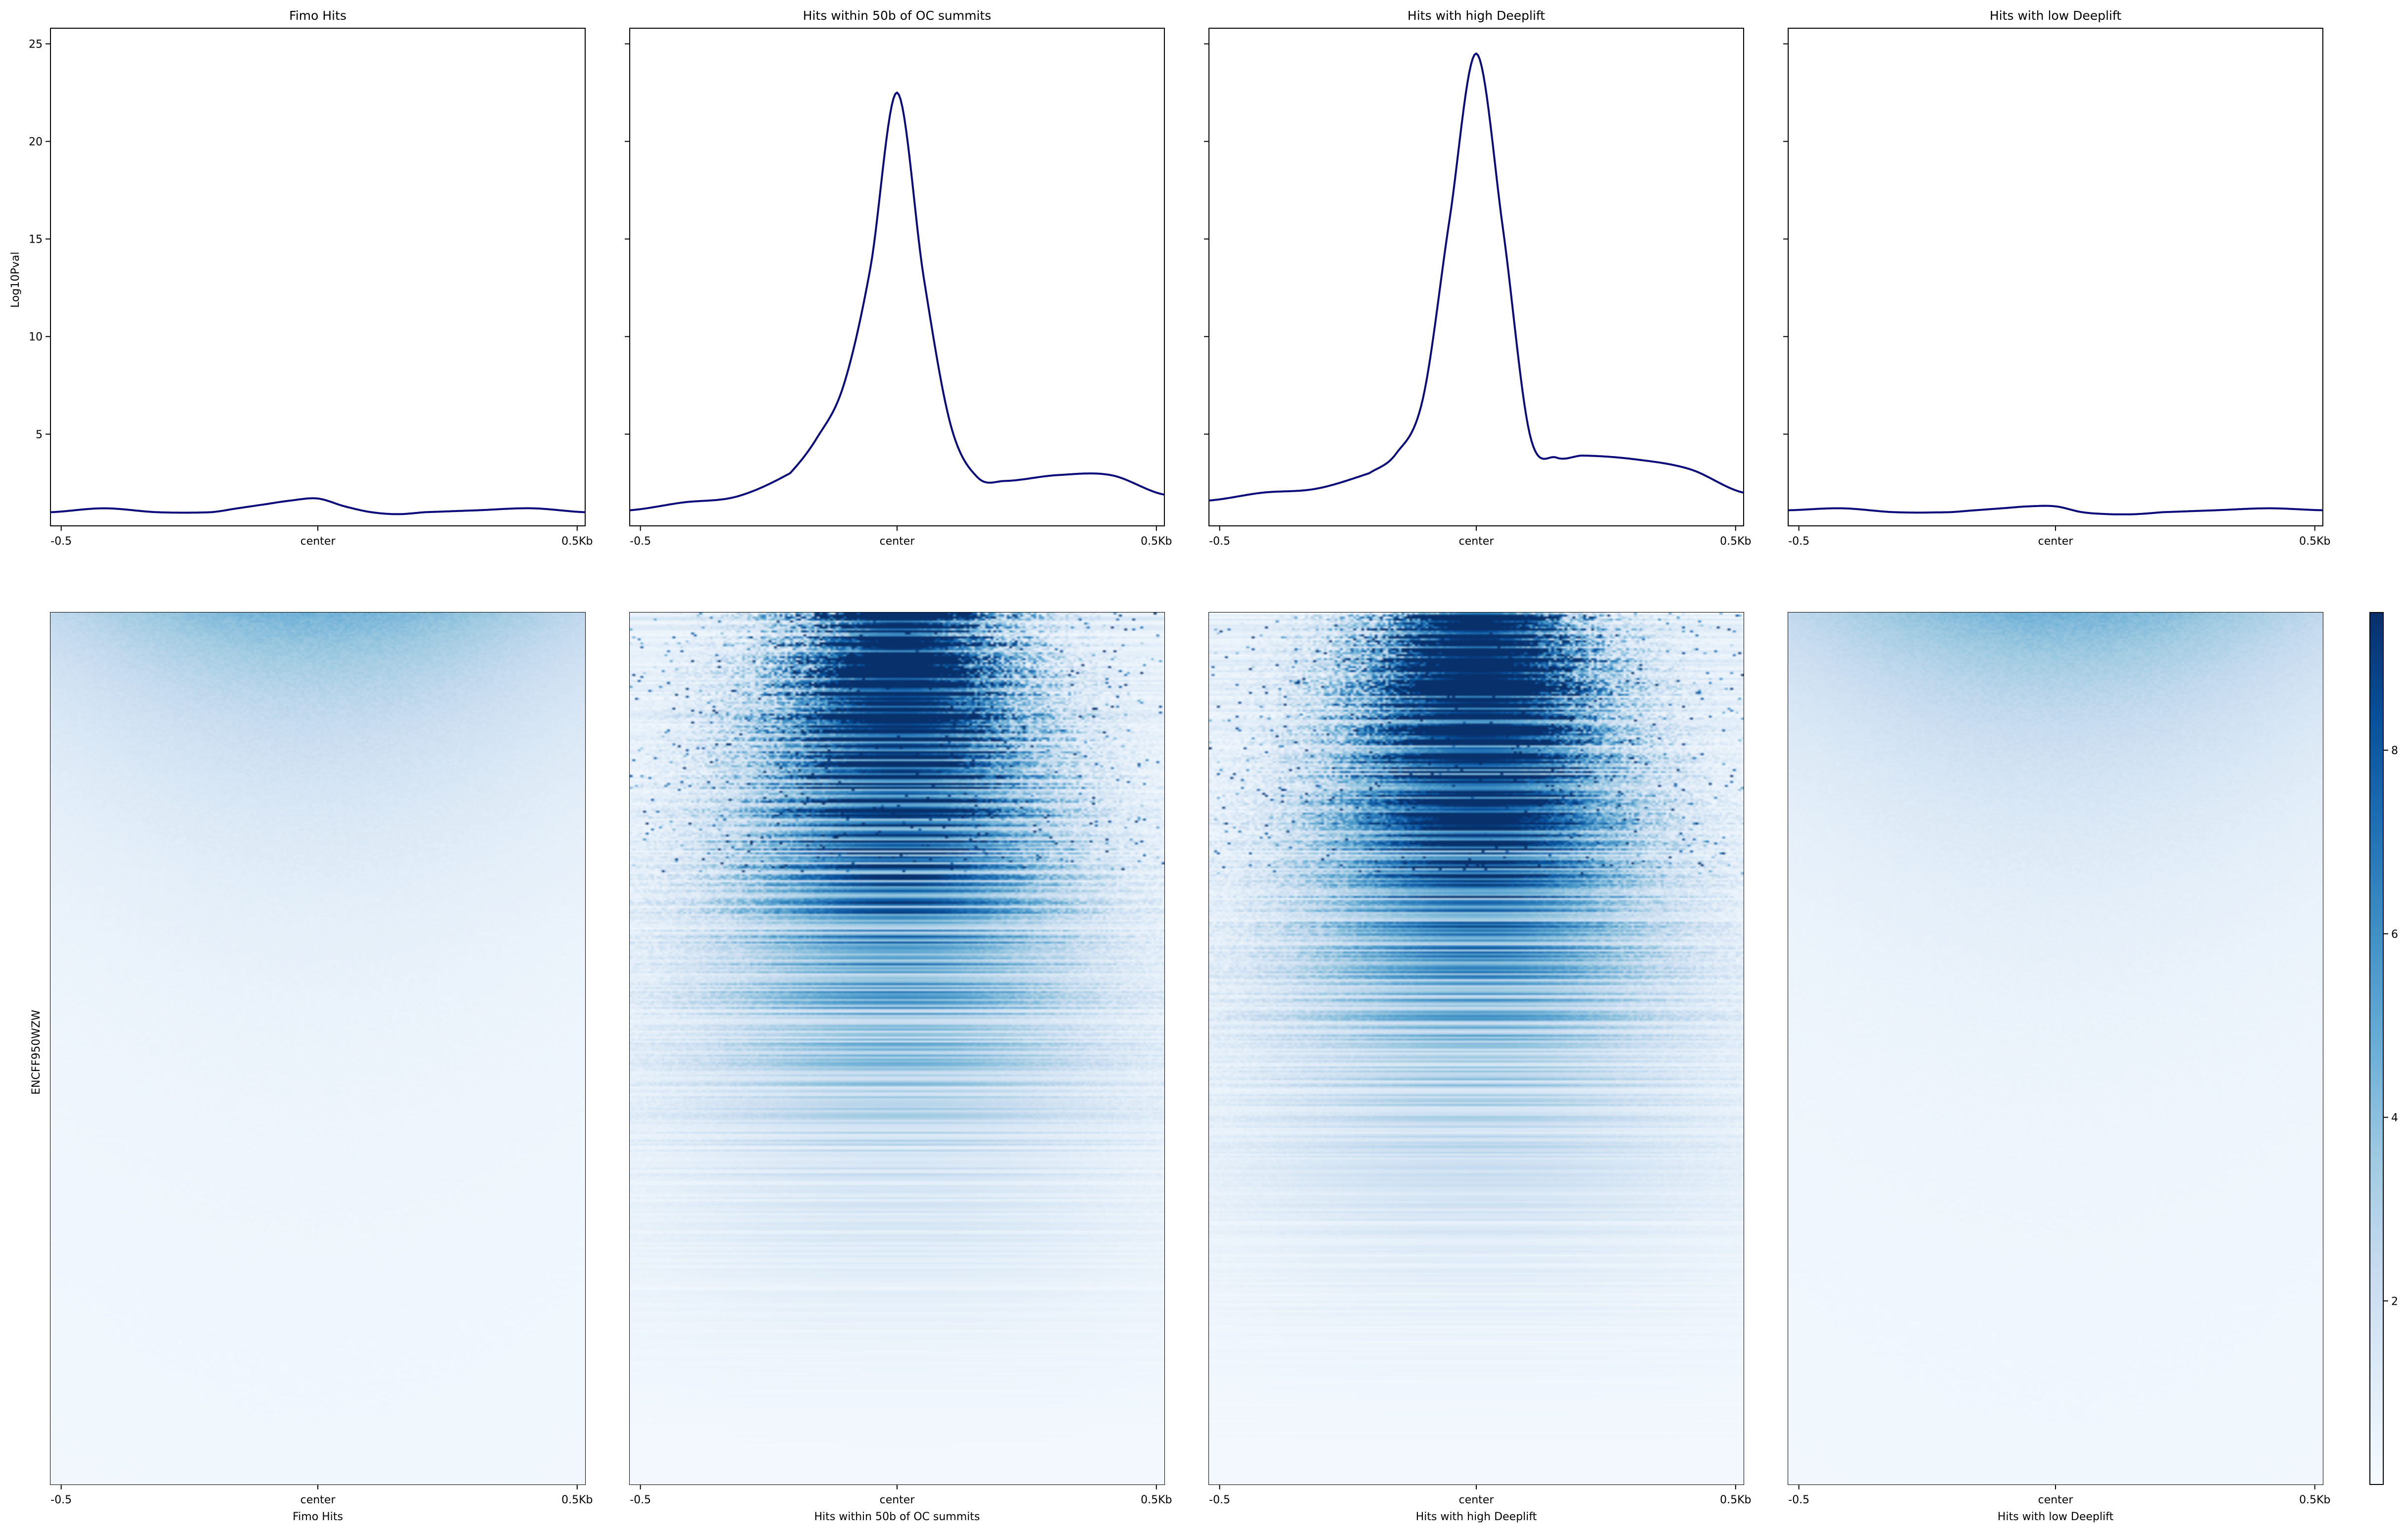 This screenshot has height=1534, width=2408. I want to click on profile-panel-1: Fimo Hits 5 10 15 20 25 -0.5 center 0.5Kb, so click(311, 278).